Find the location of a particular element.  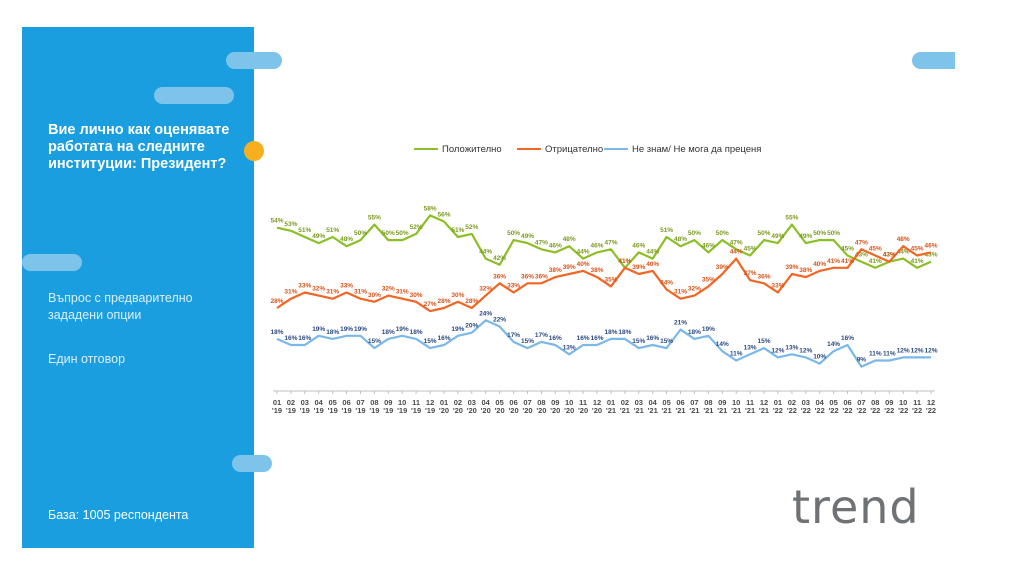

series-3-value-label: 9% is located at coordinates (862, 360).